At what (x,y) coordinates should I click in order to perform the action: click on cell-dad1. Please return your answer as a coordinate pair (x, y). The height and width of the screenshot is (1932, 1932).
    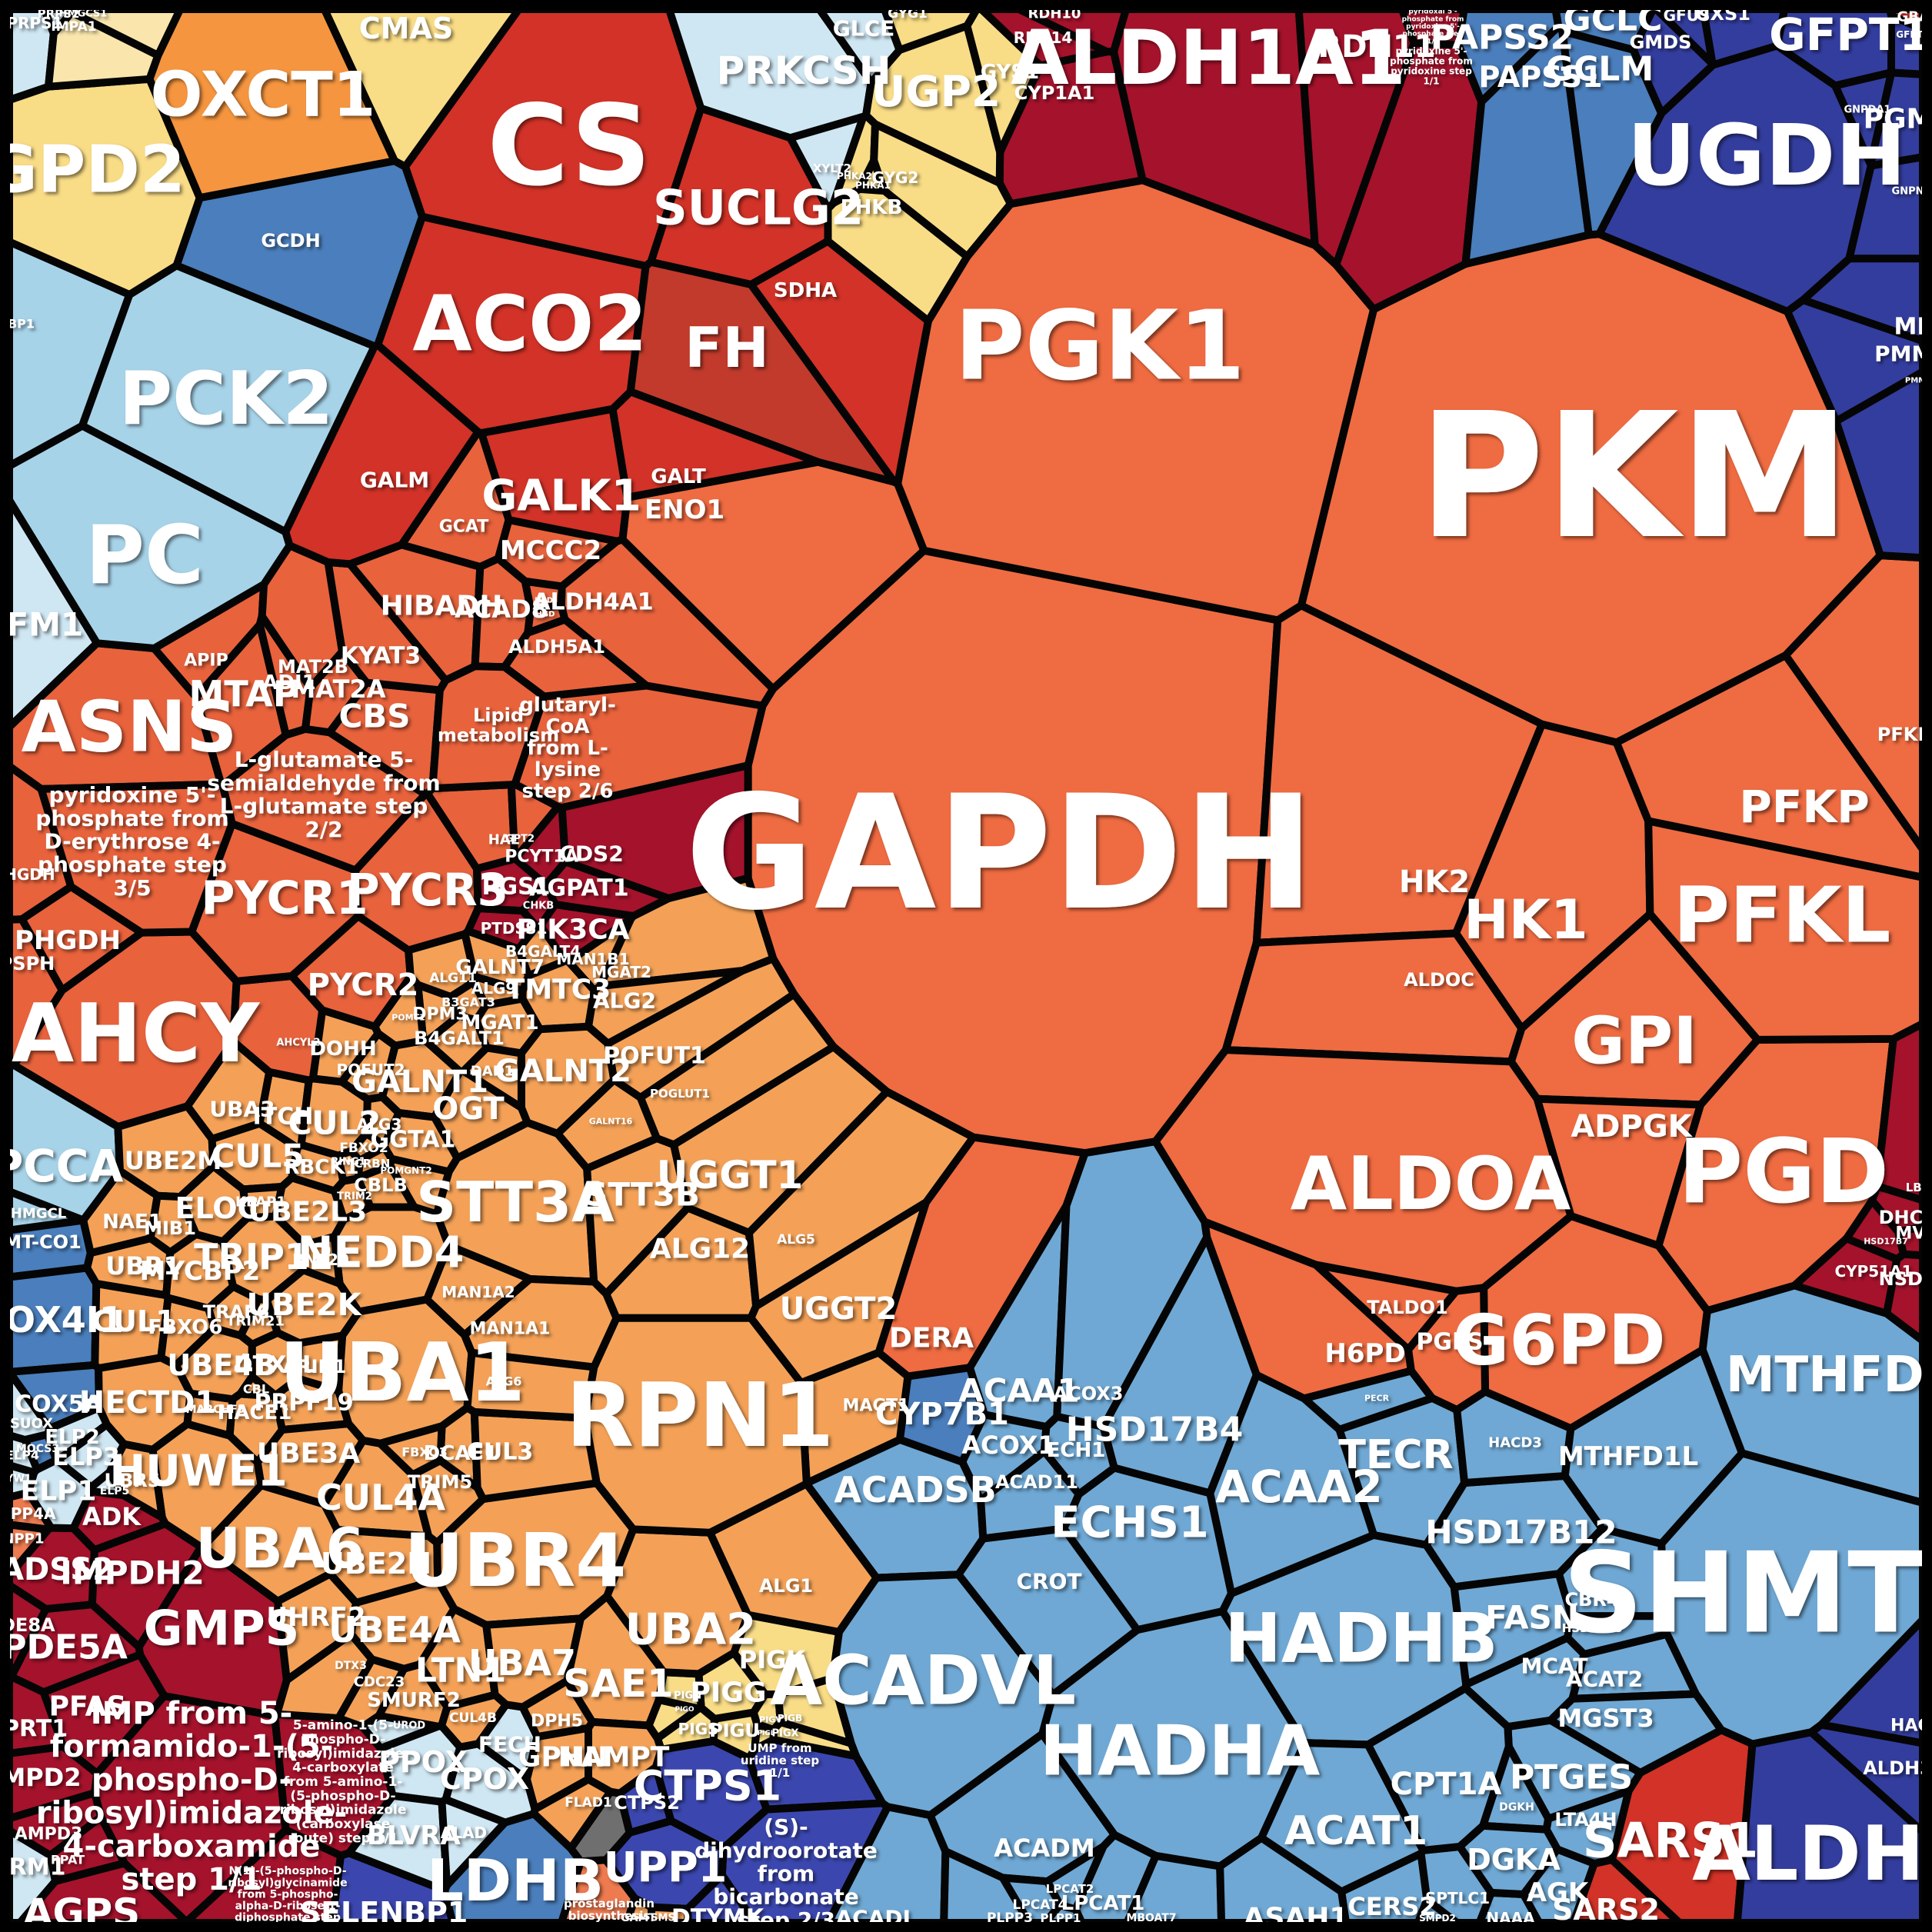
    Looking at the image, I should click on (492, 1078).